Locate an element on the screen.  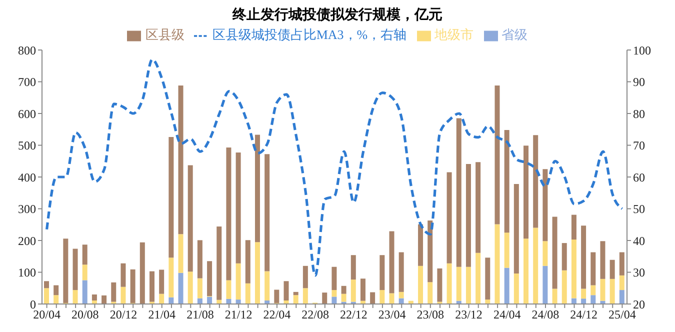
x-tick-label: 20/12 is located at coordinates (124, 315).